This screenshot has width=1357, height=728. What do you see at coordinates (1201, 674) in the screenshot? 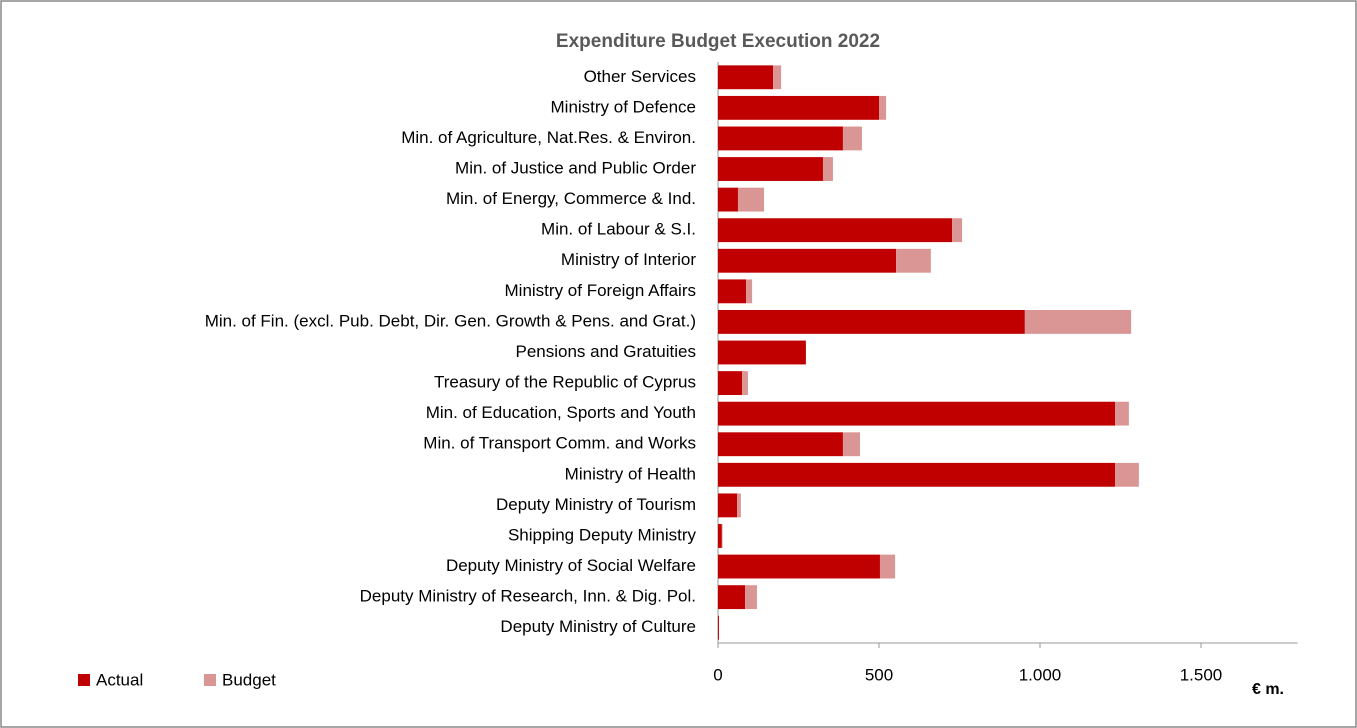
I see `x-tick-label: 1.500` at bounding box center [1201, 674].